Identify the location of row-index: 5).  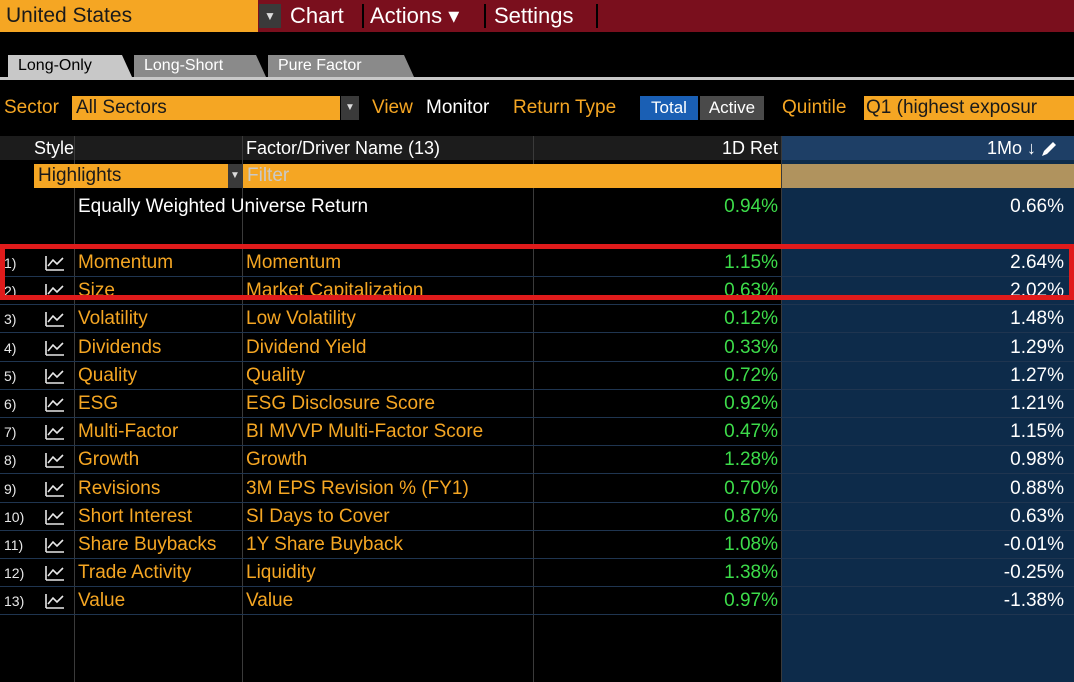
(10, 376).